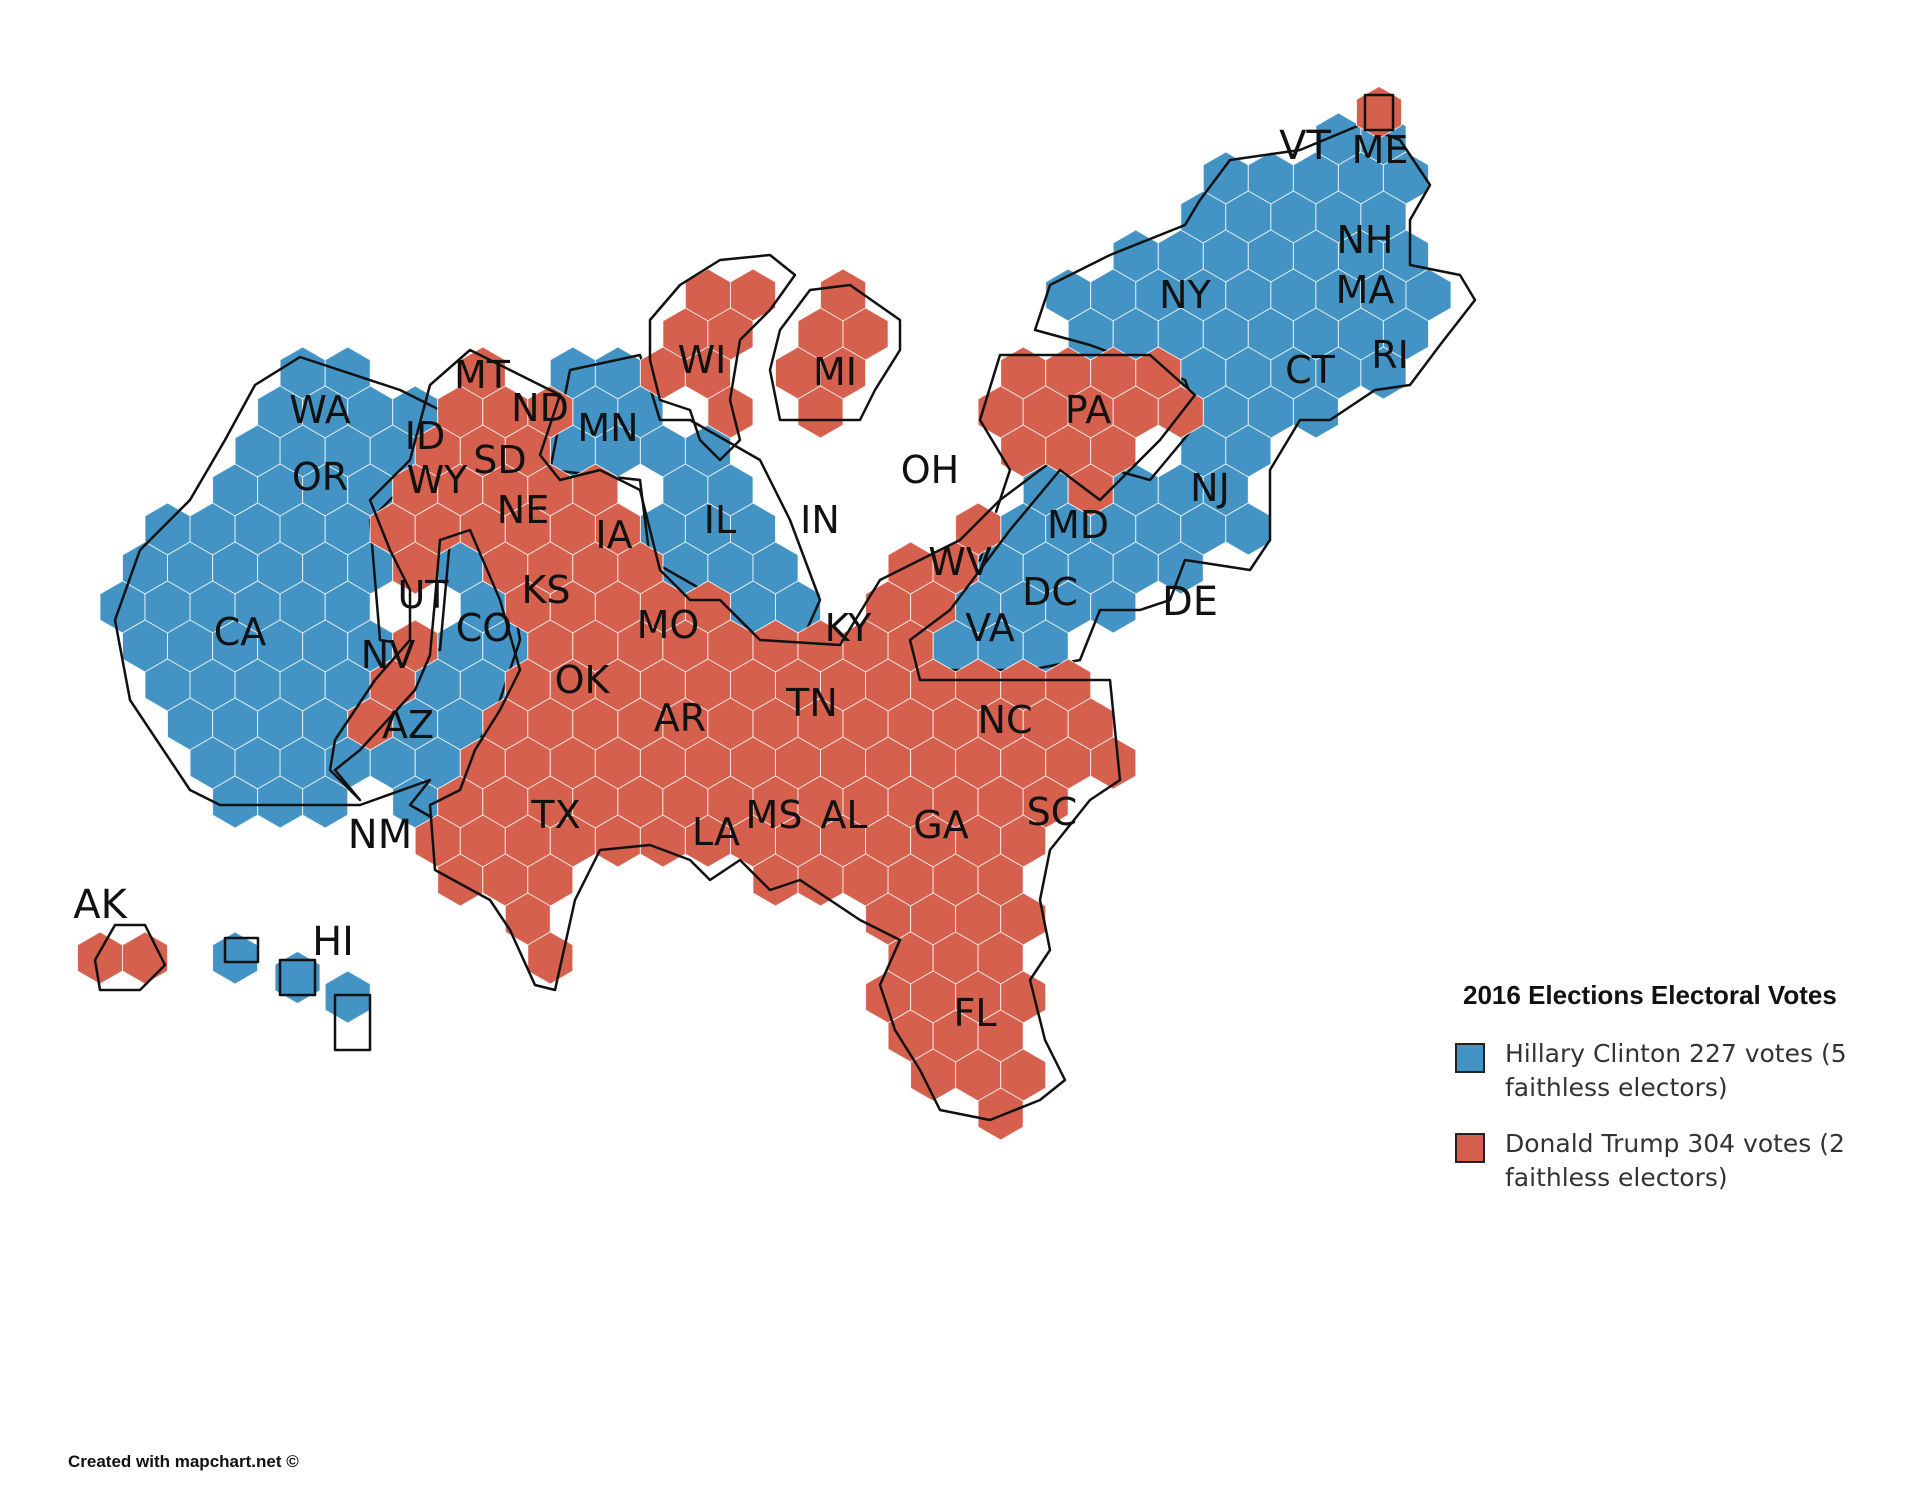 The height and width of the screenshot is (1500, 1921). Describe the element at coordinates (438, 480) in the screenshot. I see `state-label-wy: WY` at that location.